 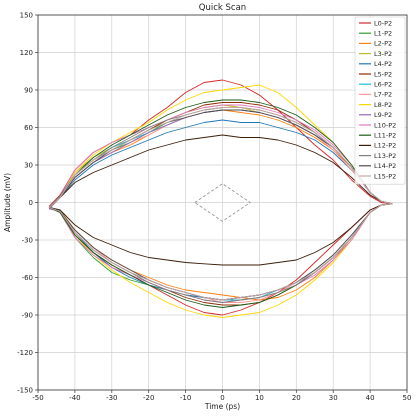 I want to click on x-axis-title: Time (ps), so click(x=222, y=406).